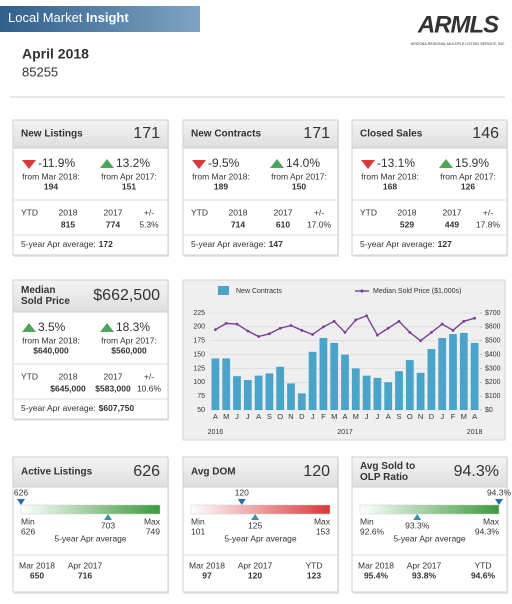  What do you see at coordinates (199, 382) in the screenshot?
I see `y-tick-label: 100` at bounding box center [199, 382].